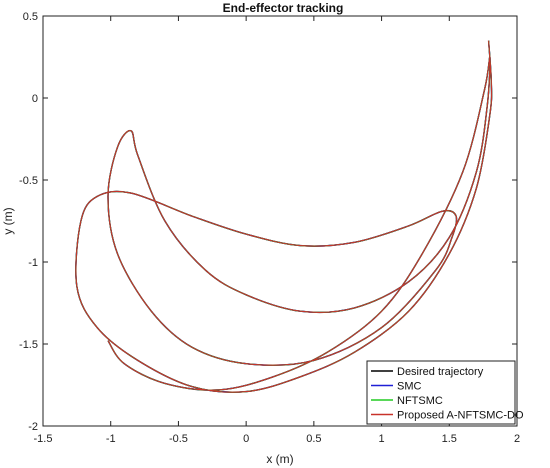 Image resolution: width=550 pixels, height=468 pixels. I want to click on y-tick-label: -0.5, so click(28, 181).